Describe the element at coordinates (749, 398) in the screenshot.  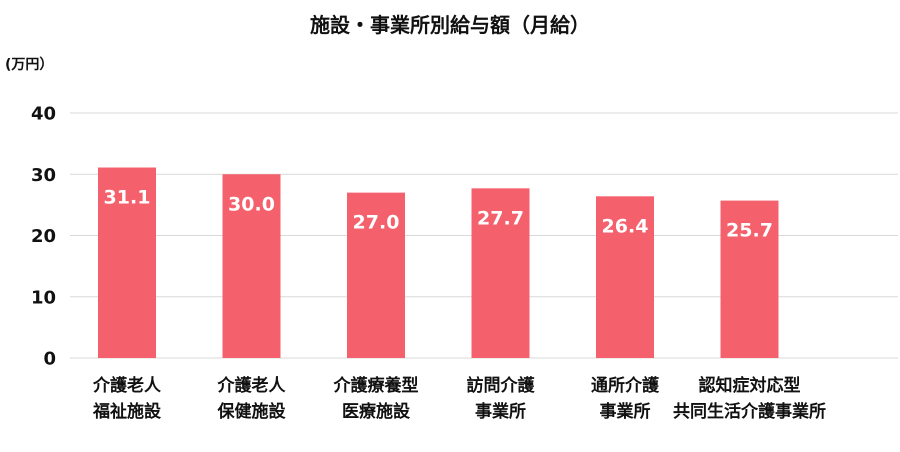
I see `category-label-6: 認知症対応型共同生活介護事業所` at that location.